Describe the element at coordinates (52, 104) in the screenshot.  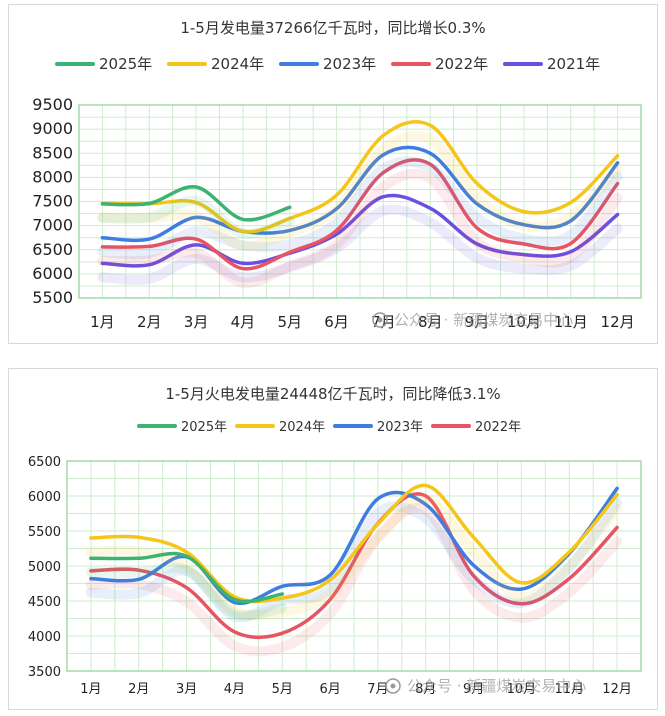
I see `y-tick-label: 9500` at that location.